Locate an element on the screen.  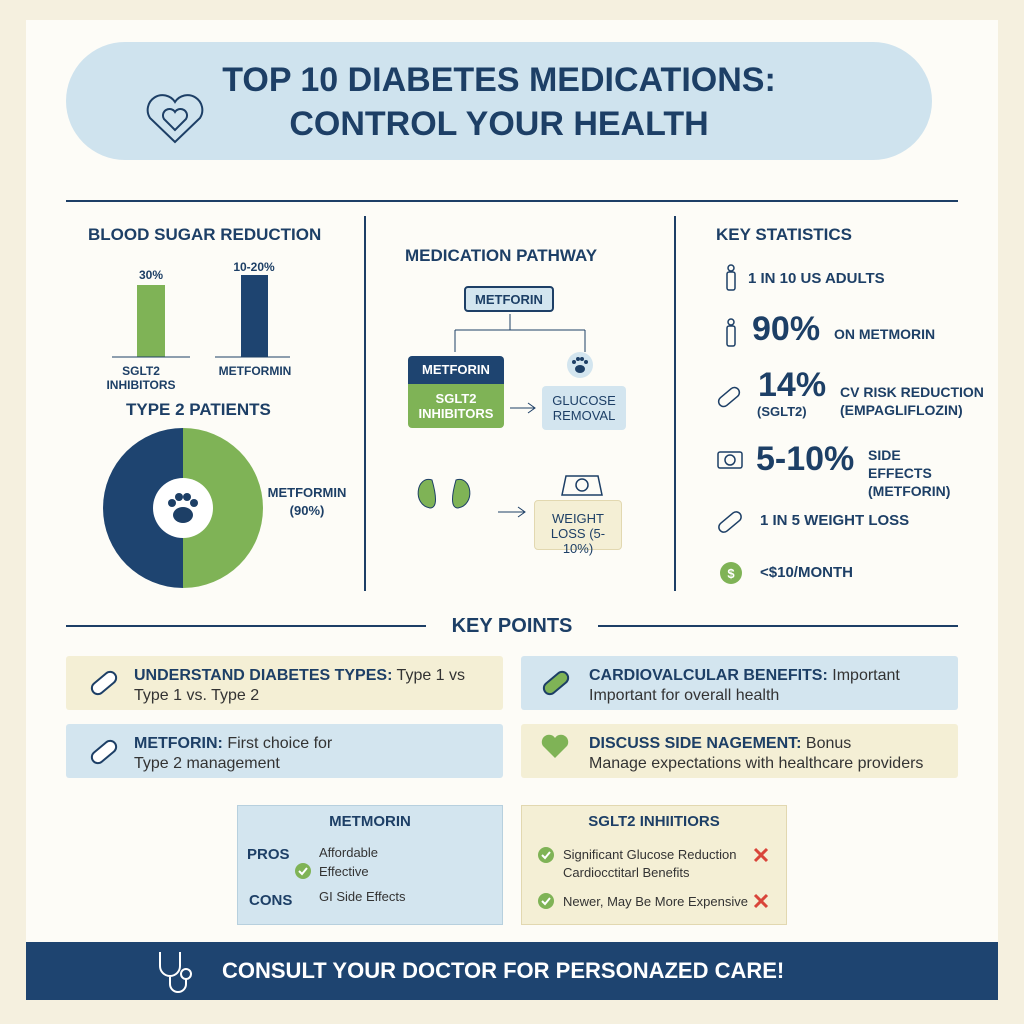
comparison-item: Newer, May Be More Expensive is located at coordinates (655, 901).